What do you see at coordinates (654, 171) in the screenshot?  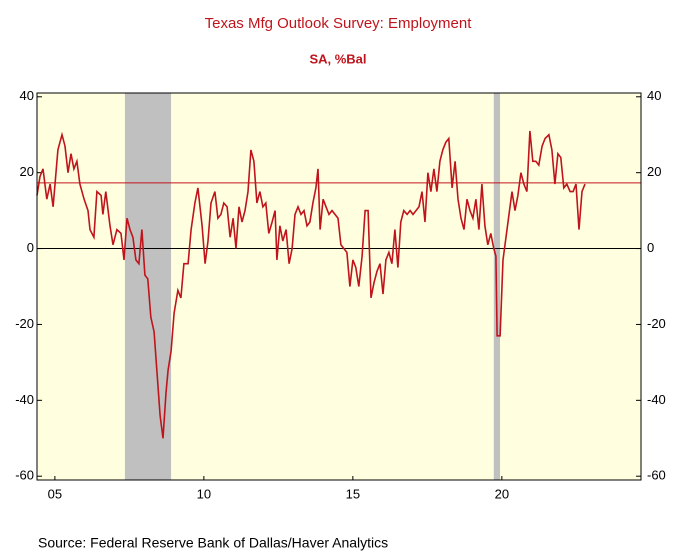 I see `y2-tick-label: 20` at bounding box center [654, 171].